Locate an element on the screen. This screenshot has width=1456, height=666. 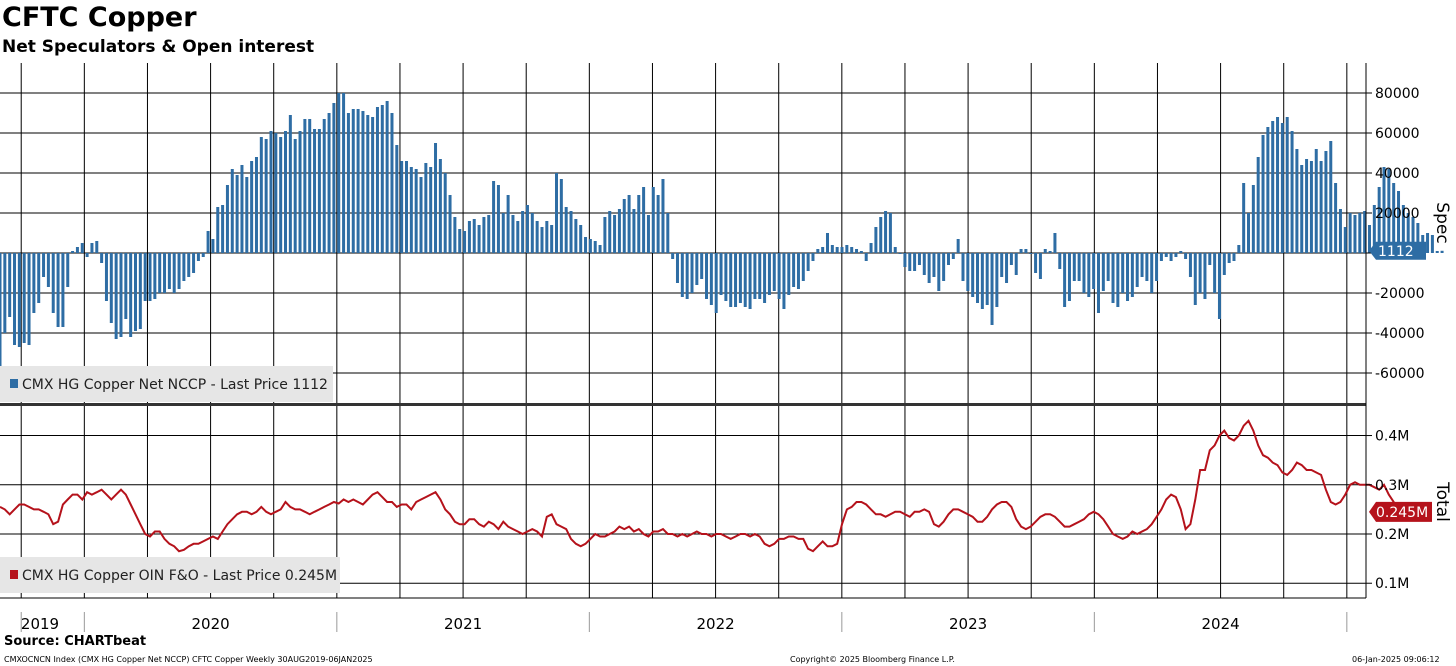
x-year-label: 2019 is located at coordinates (40, 624).